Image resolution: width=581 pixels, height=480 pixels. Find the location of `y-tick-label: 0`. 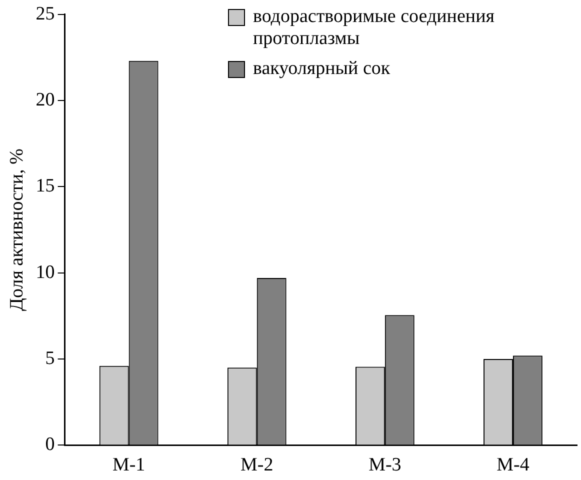

y-tick-label: 0 is located at coordinates (50, 445).